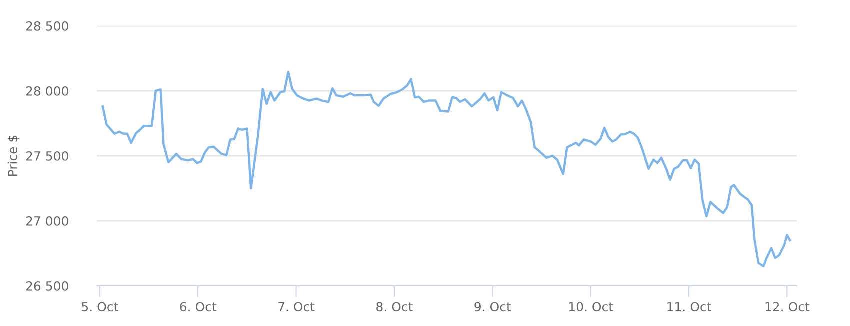  I want to click on y-tick-label: 27 500, so click(47, 156).